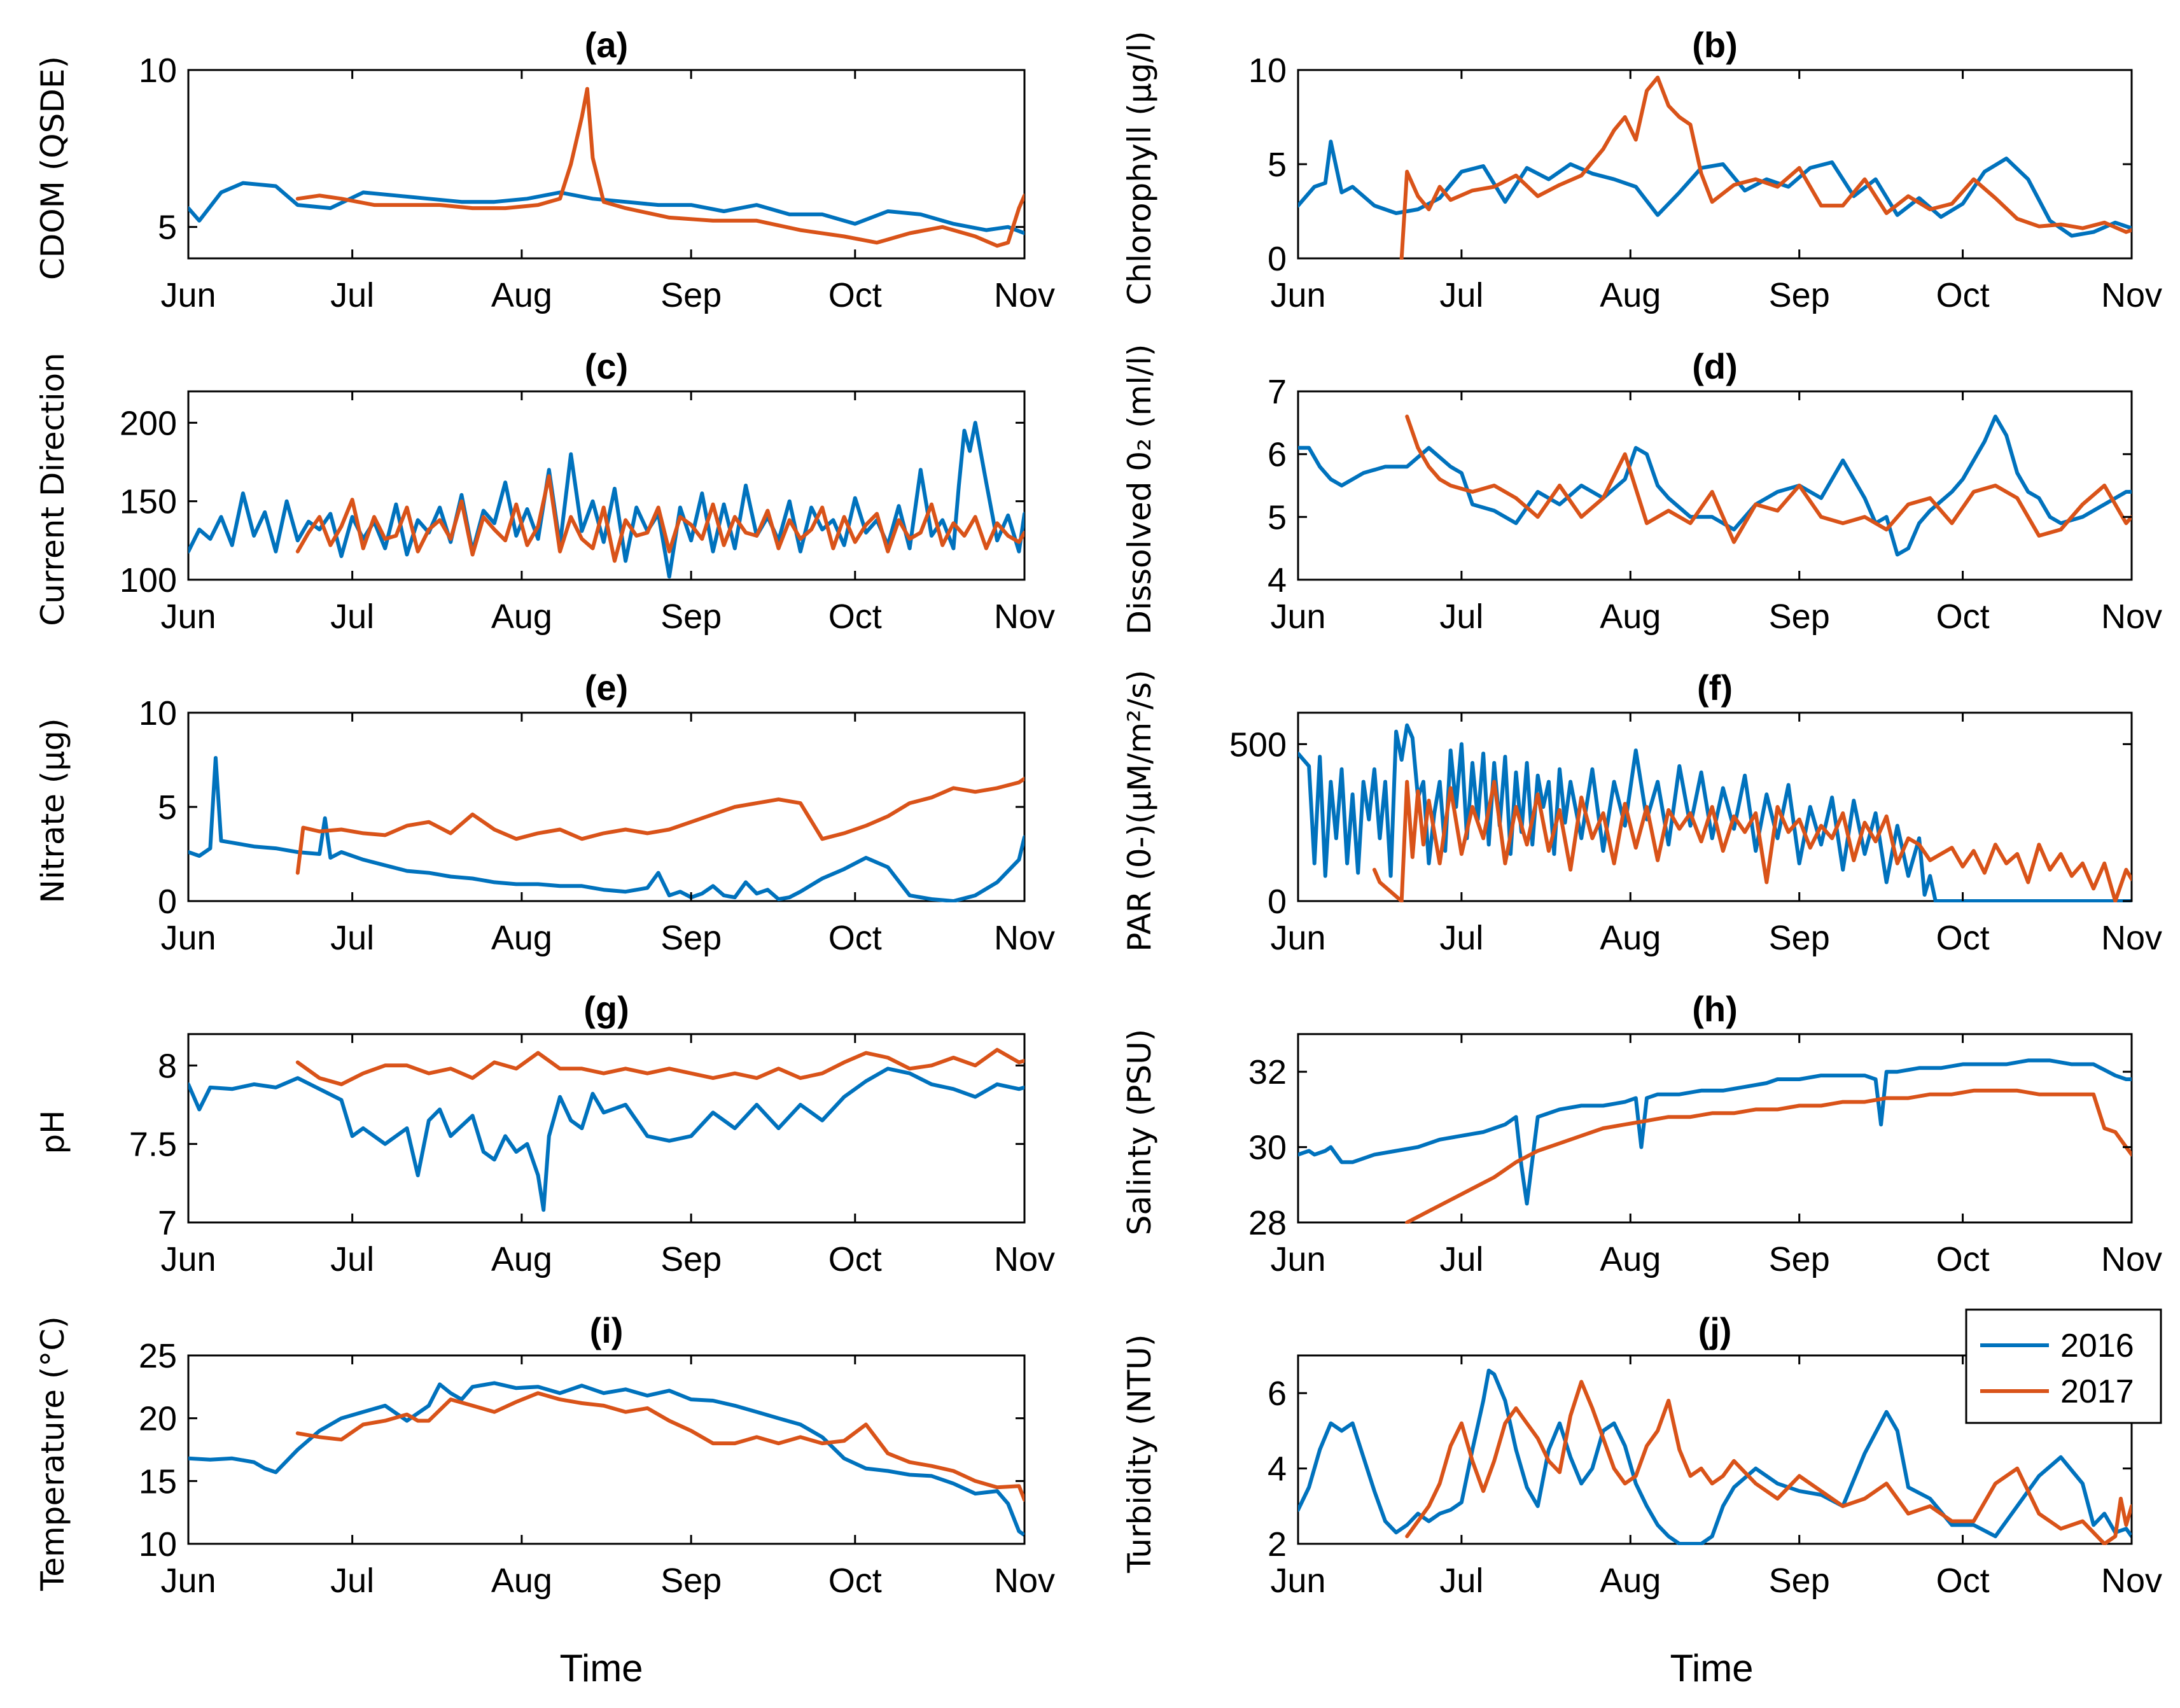 The image size is (2180, 1708). What do you see at coordinates (855, 1581) in the screenshot?
I see `panel-i-xtick-label: Oct` at bounding box center [855, 1581].